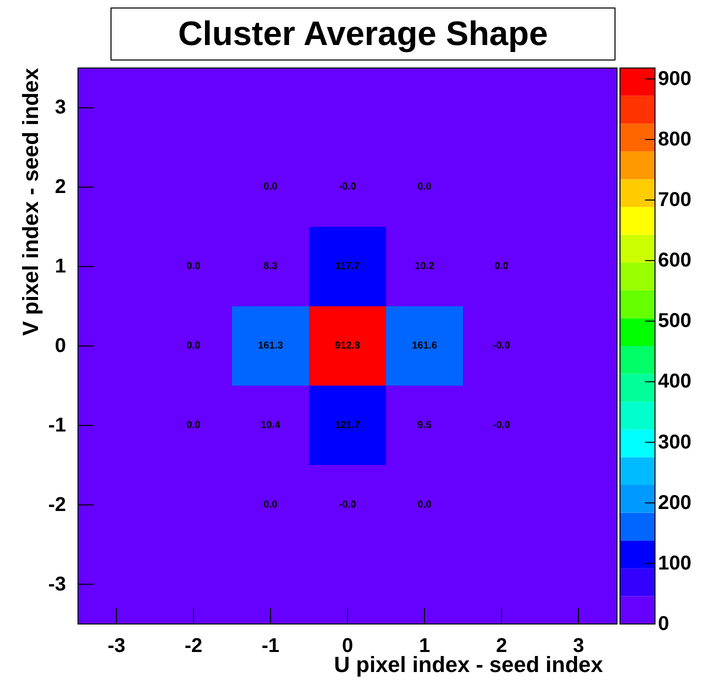 Image resolution: width=709 pixels, height=681 pixels. Describe the element at coordinates (271, 266) in the screenshot. I see `data-label: 8.3` at that location.